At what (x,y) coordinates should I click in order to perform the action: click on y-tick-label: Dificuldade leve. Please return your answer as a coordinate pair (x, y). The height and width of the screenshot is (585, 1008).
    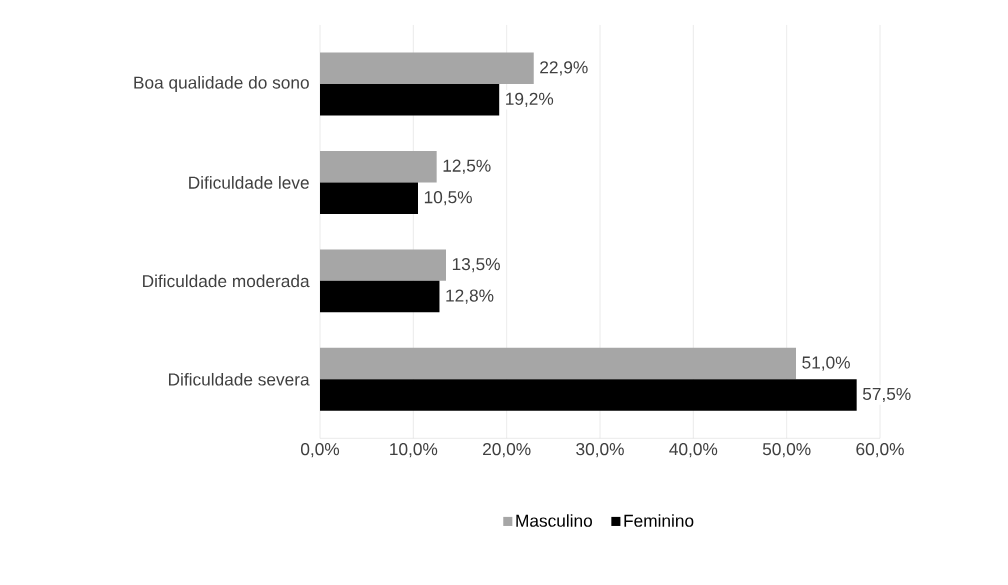
    Looking at the image, I should click on (249, 182).